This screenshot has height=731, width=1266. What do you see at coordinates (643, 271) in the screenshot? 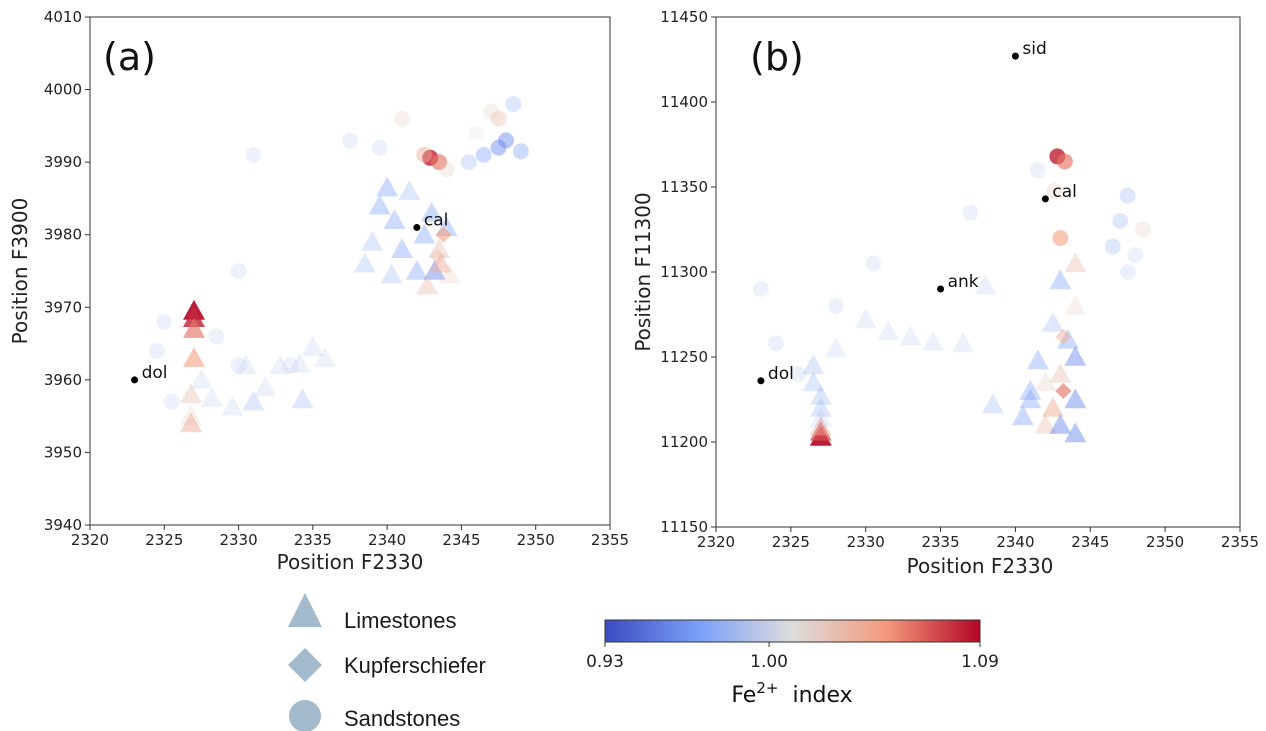
I see `panel-b-y-axis-label: Position F11300` at bounding box center [643, 271].